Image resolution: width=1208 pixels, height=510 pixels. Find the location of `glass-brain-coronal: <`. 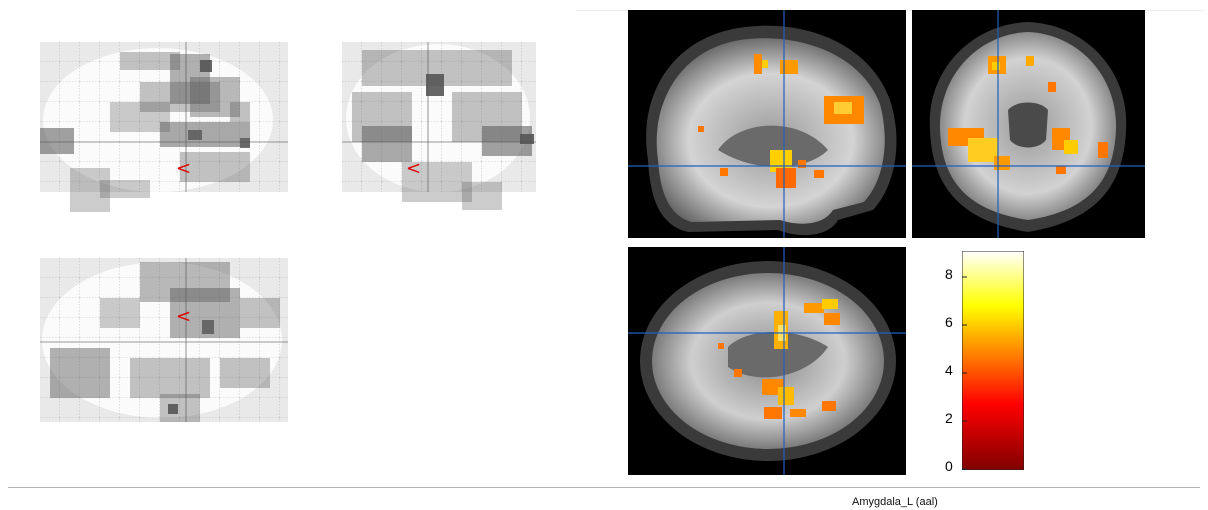

glass-brain-coronal: < is located at coordinates (439, 129).